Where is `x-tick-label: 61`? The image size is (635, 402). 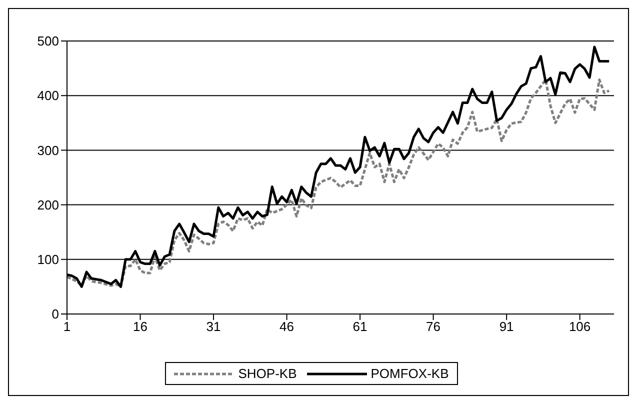 x-tick-label: 61 is located at coordinates (360, 326).